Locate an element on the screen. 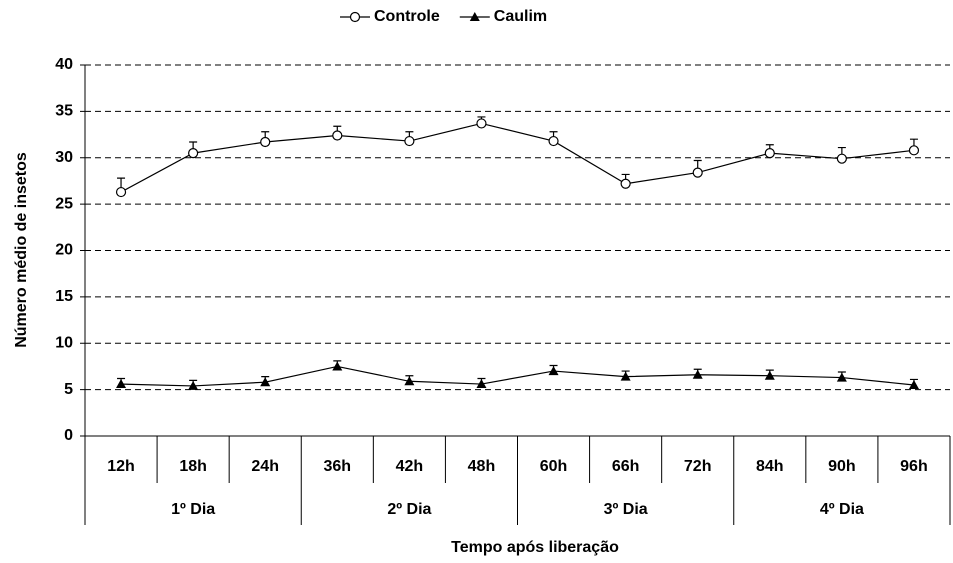 The height and width of the screenshot is (563, 953). legend-label: Controle is located at coordinates (407, 16).